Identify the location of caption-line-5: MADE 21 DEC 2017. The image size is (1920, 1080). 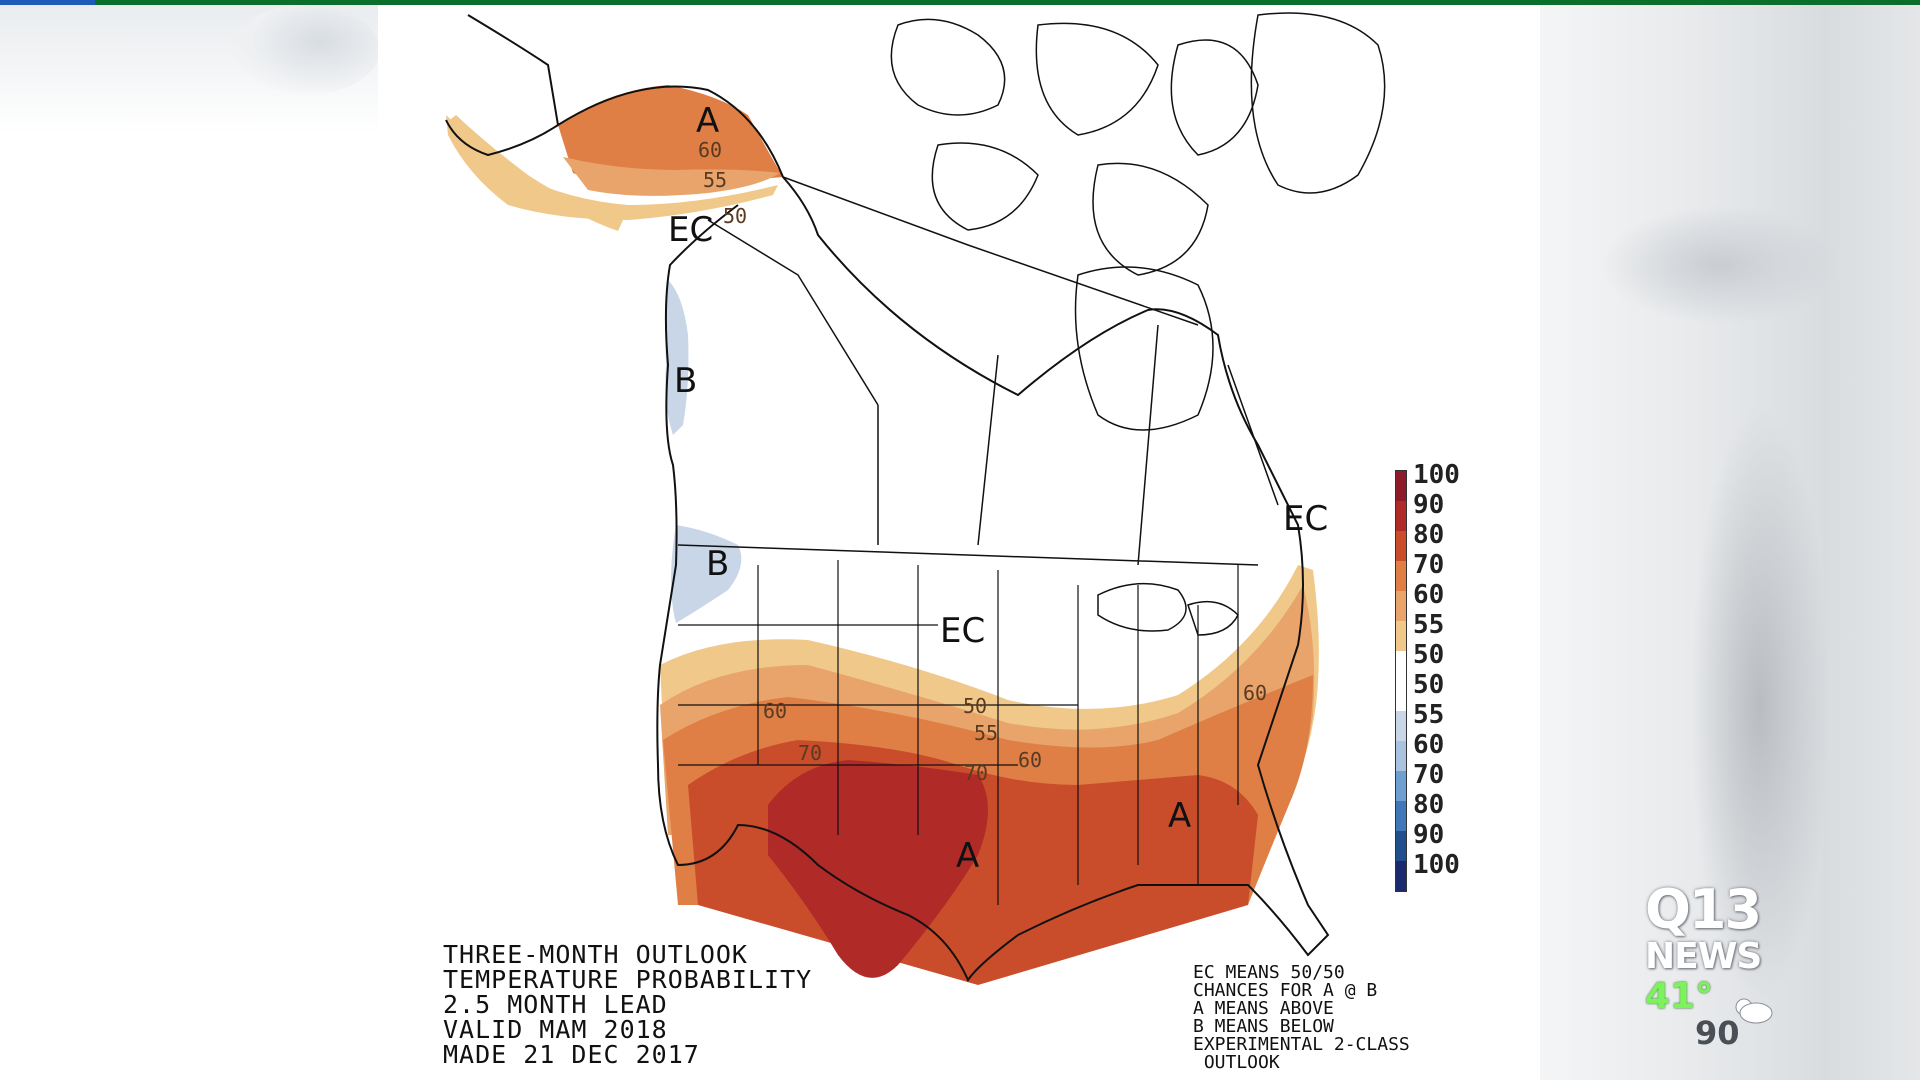
(627, 1054).